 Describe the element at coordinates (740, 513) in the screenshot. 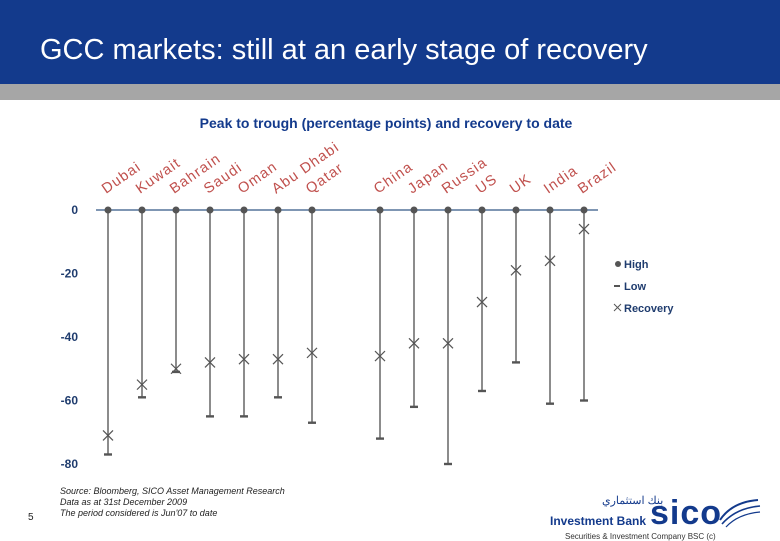

I see `logo-swoosh-icon` at that location.